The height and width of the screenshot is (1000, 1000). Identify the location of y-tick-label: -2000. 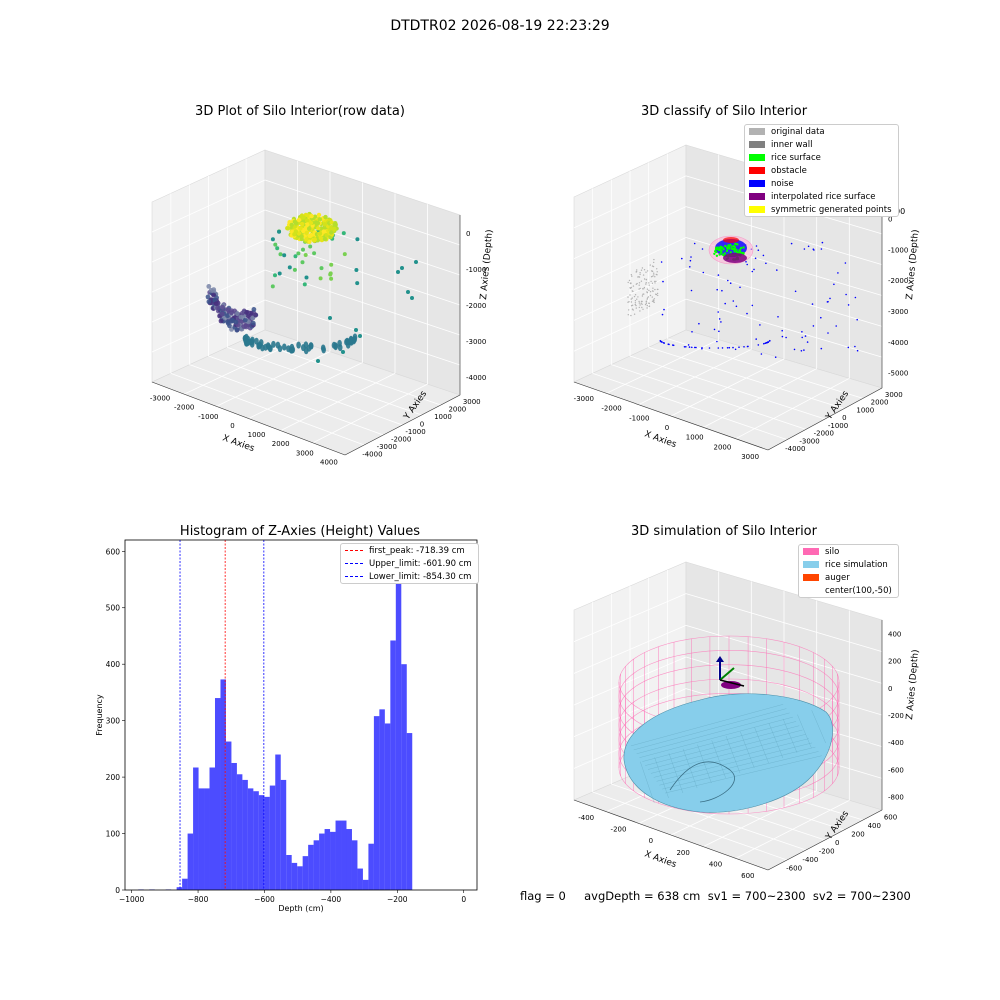
(401, 439).